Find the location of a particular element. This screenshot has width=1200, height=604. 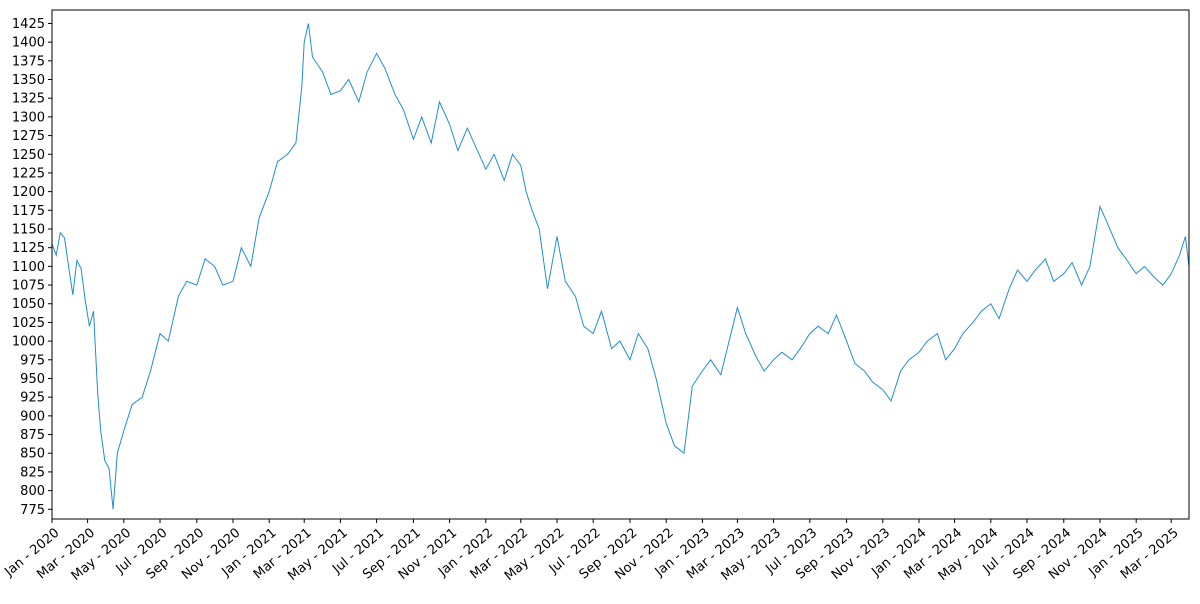

y-tick-label: 1350 is located at coordinates (28, 80).